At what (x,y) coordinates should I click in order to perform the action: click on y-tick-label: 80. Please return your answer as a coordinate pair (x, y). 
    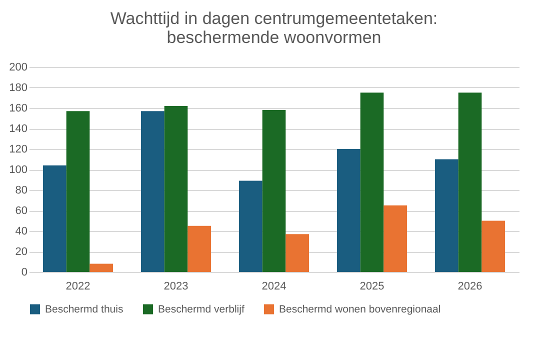
    Looking at the image, I should click on (21, 190).